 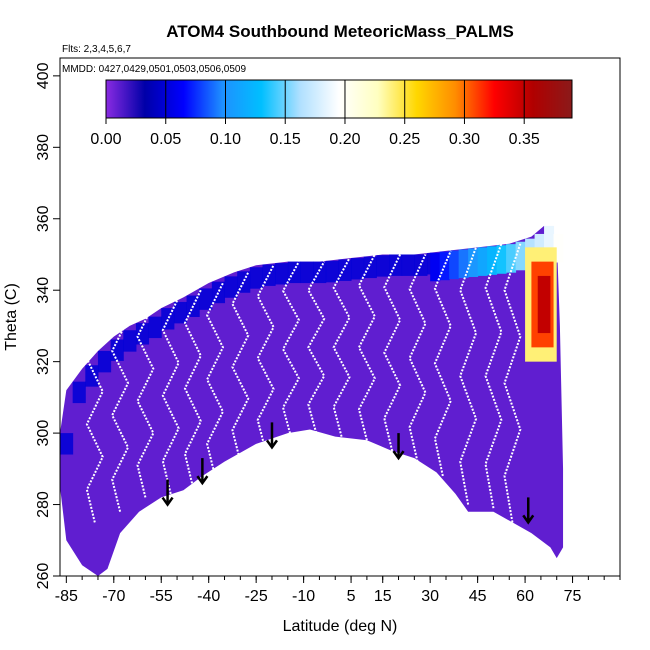 I want to click on y-tick-label: 400, so click(x=43, y=75).